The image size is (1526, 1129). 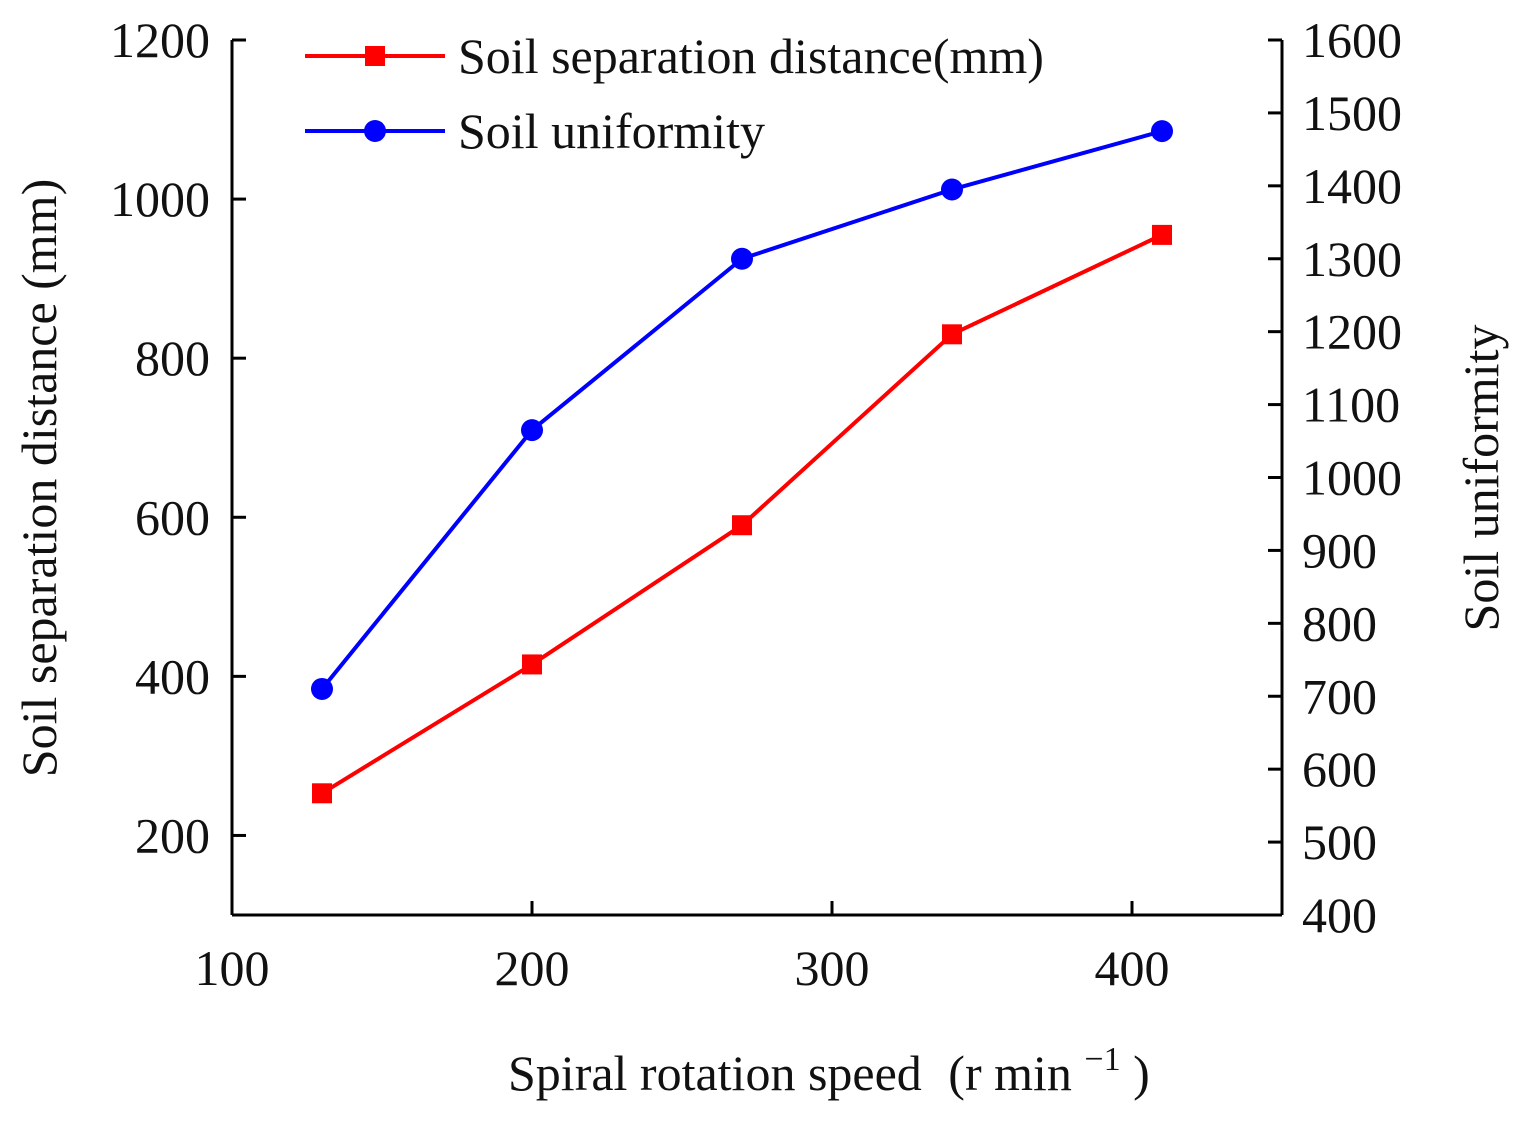 I want to click on x-axis-title-unit-close: ), so click(x=1141, y=1073).